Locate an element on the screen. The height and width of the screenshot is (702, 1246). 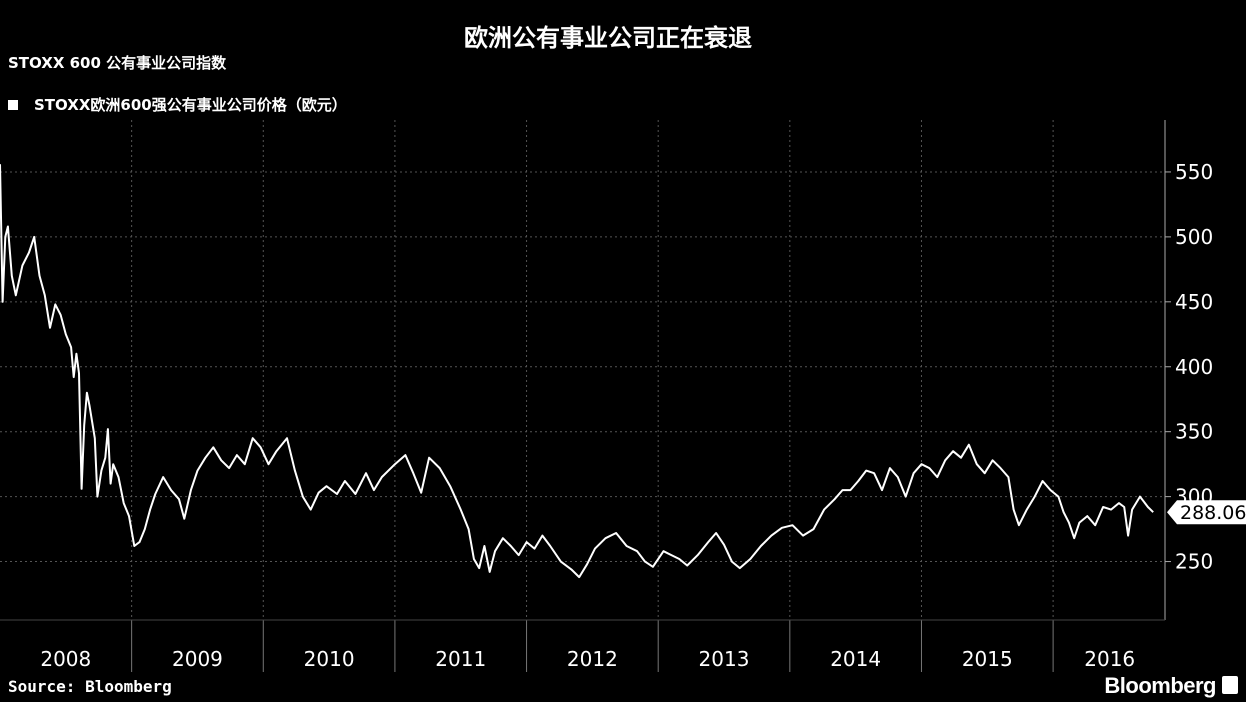
y-tick-label: 450 is located at coordinates (1194, 302).